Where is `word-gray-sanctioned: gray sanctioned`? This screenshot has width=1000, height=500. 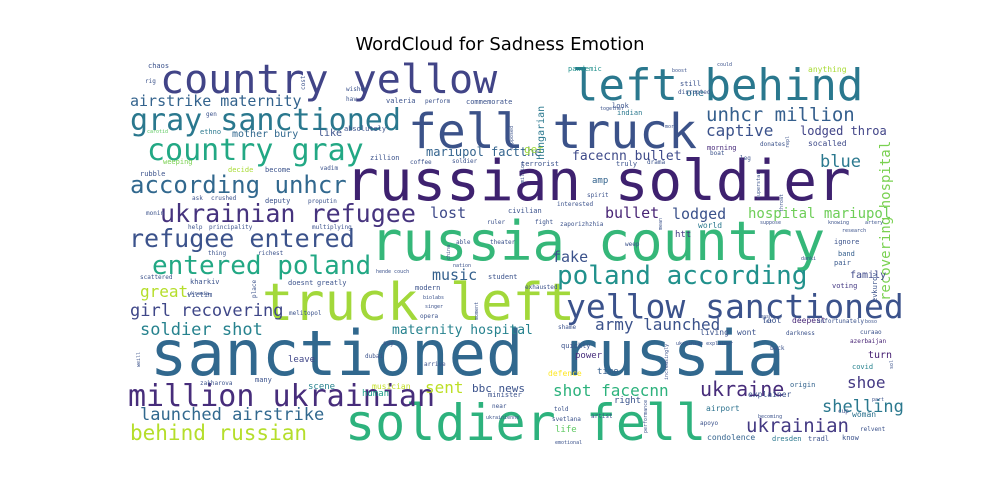 word-gray-sanctioned: gray sanctioned is located at coordinates (265, 120).